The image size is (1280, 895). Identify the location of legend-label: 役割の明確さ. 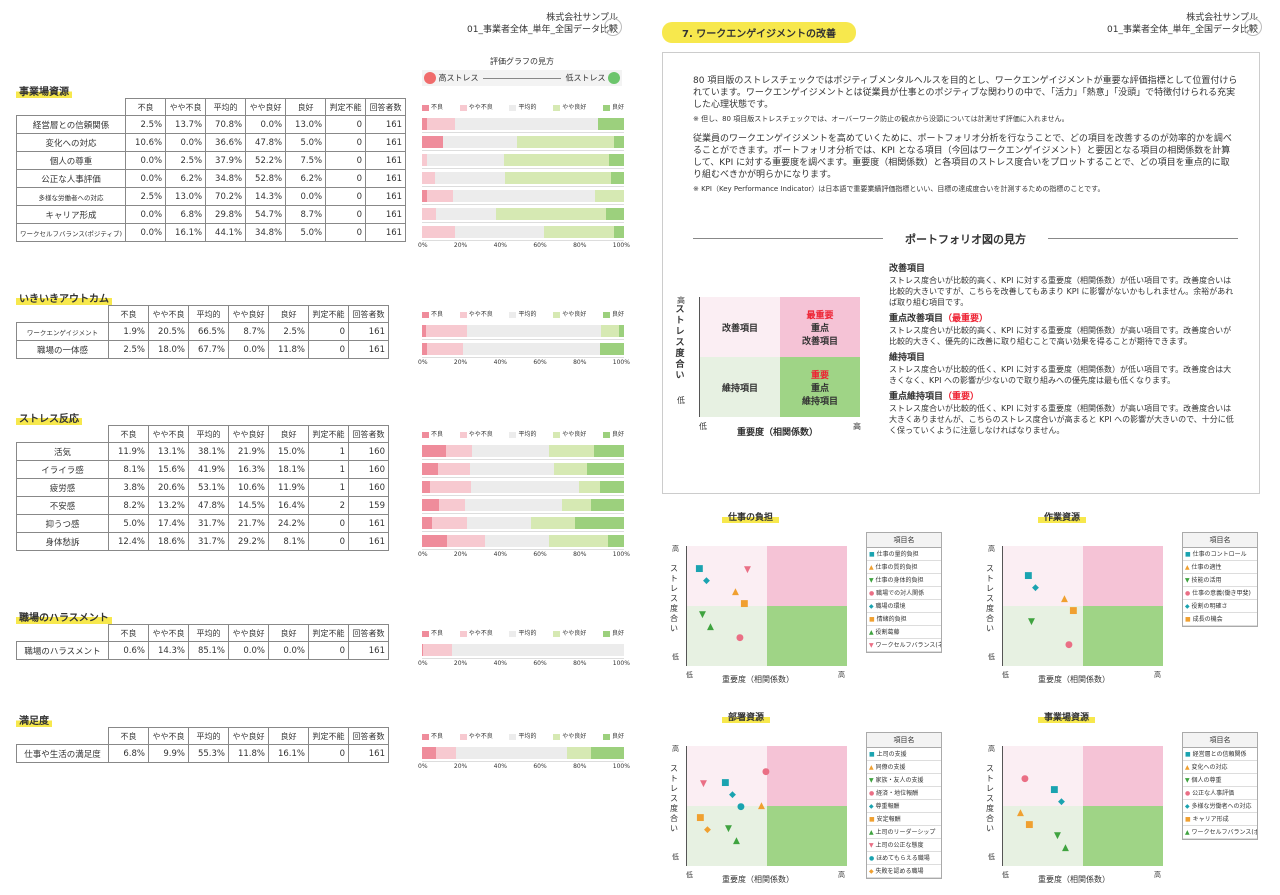
(1209, 606).